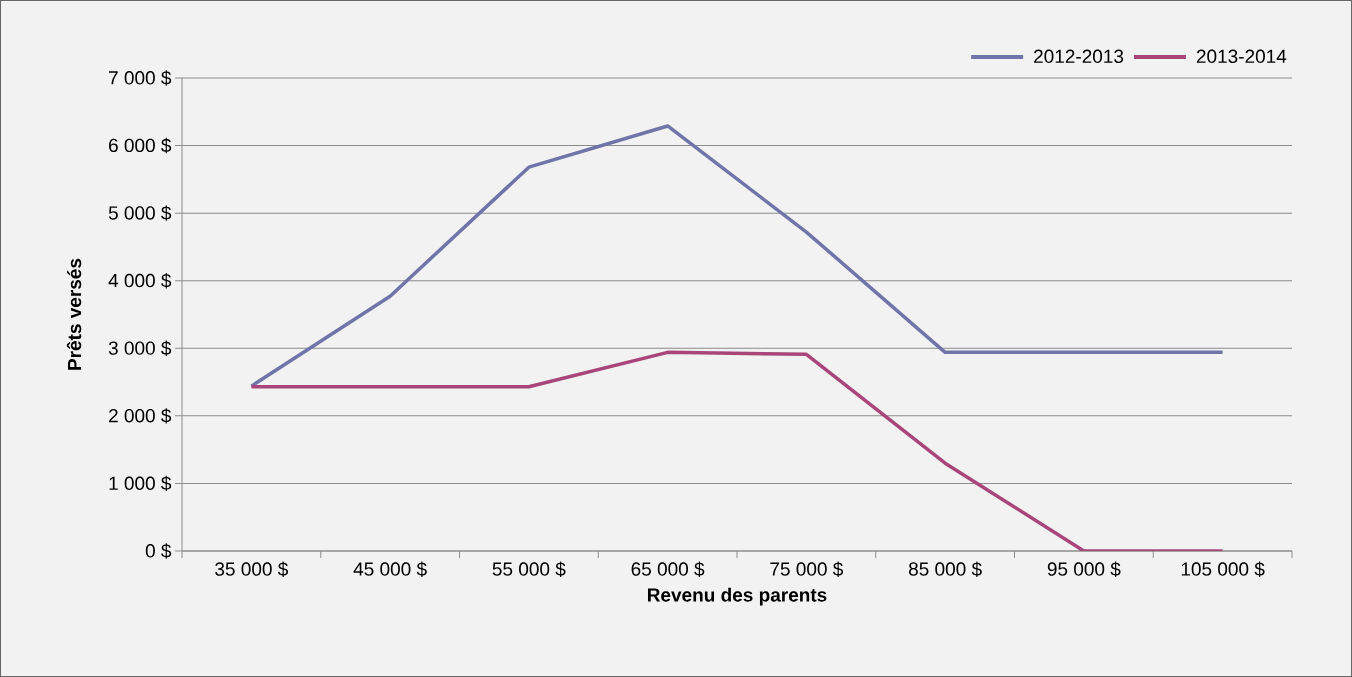 The width and height of the screenshot is (1352, 677). What do you see at coordinates (74, 314) in the screenshot?
I see `y-axis-title: Prêts versés` at bounding box center [74, 314].